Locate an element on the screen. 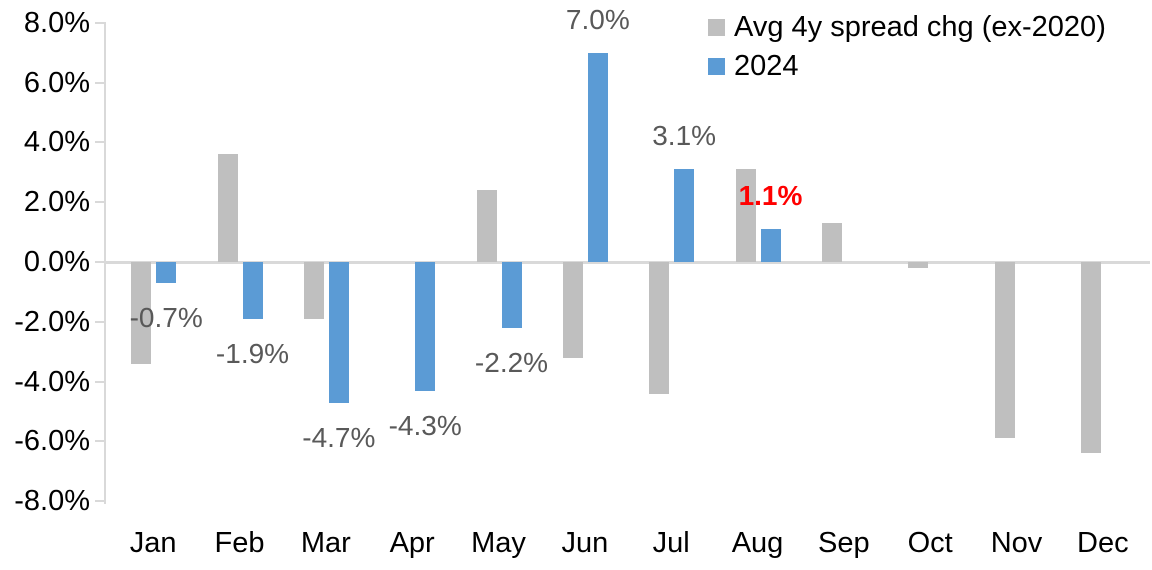 The width and height of the screenshot is (1152, 570). x-tick-label-jan: Jan is located at coordinates (153, 543).